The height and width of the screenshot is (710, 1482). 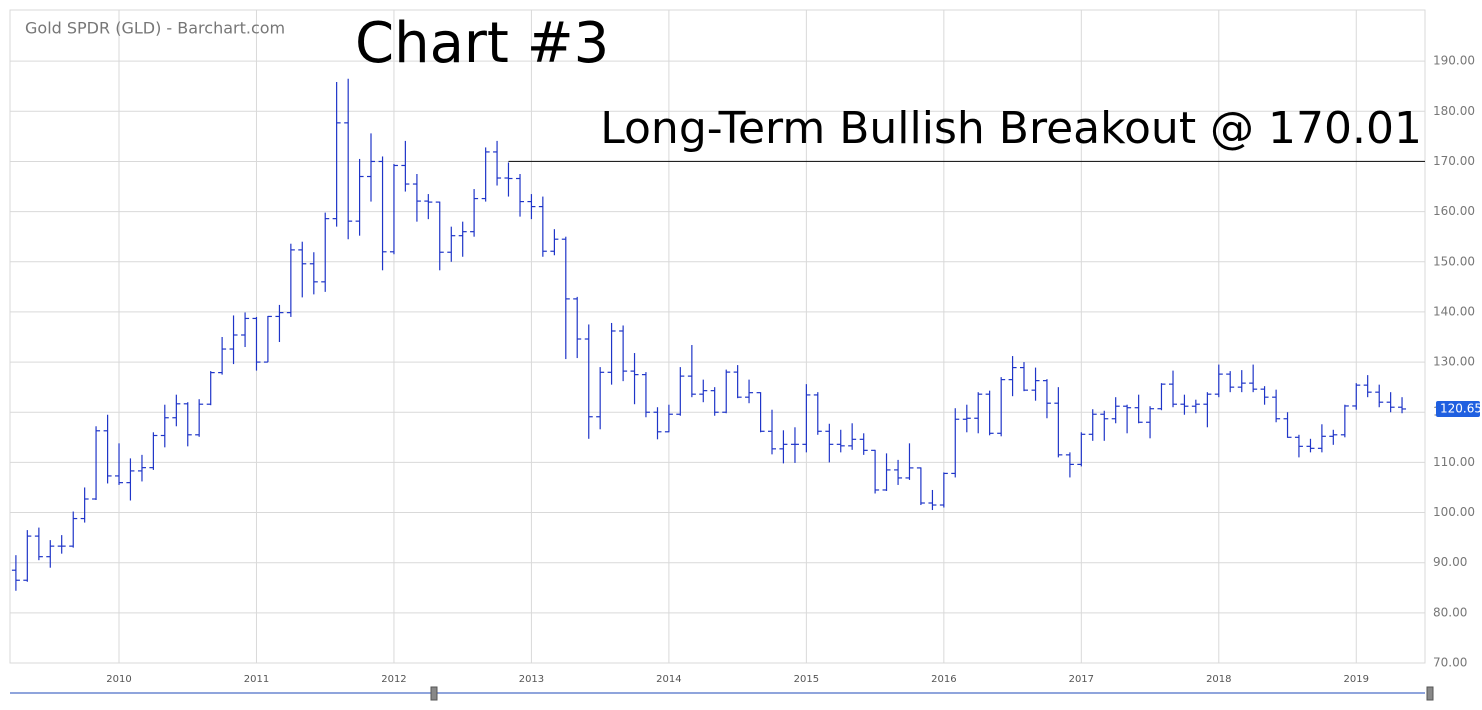 I want to click on last-price-box, so click(x=1458, y=408).